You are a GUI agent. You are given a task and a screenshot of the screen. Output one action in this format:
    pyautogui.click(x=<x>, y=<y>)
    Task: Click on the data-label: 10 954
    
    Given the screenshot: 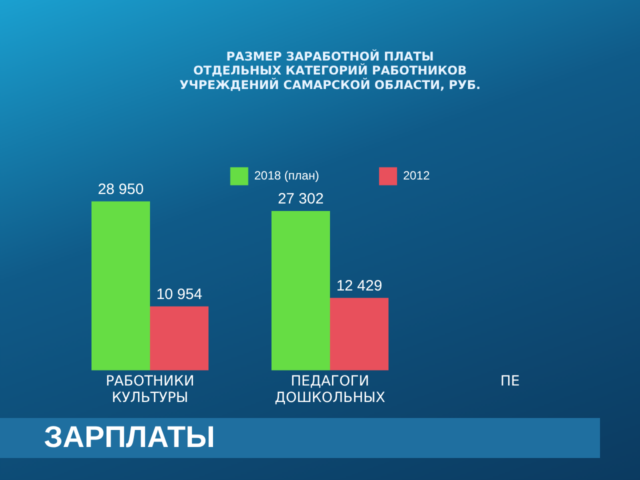 What is the action you would take?
    pyautogui.click(x=179, y=295)
    